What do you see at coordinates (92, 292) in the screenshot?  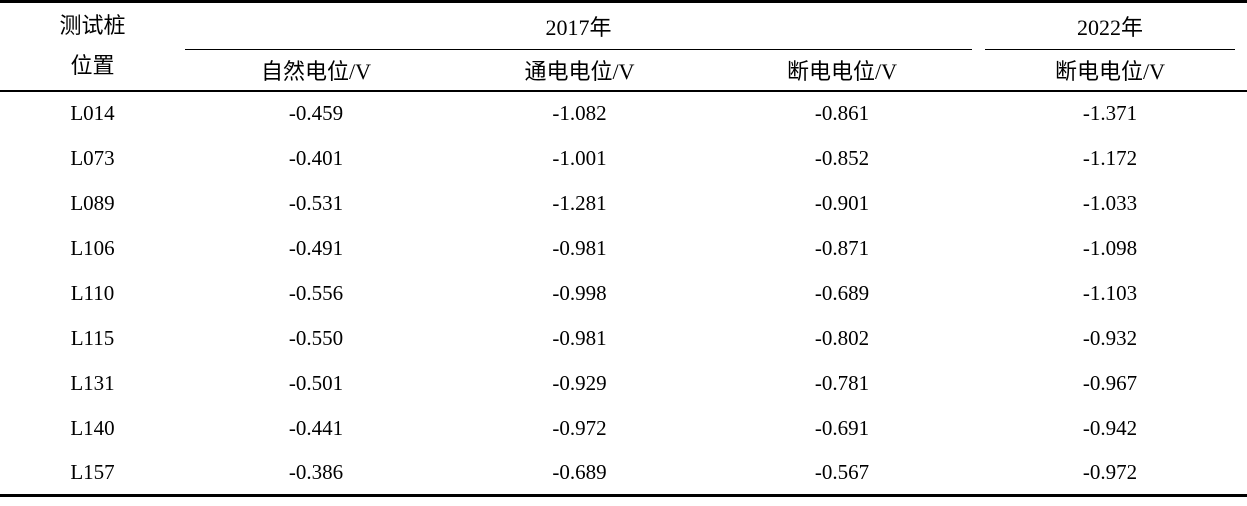 I see `pile-id-cell: L110` at bounding box center [92, 292].